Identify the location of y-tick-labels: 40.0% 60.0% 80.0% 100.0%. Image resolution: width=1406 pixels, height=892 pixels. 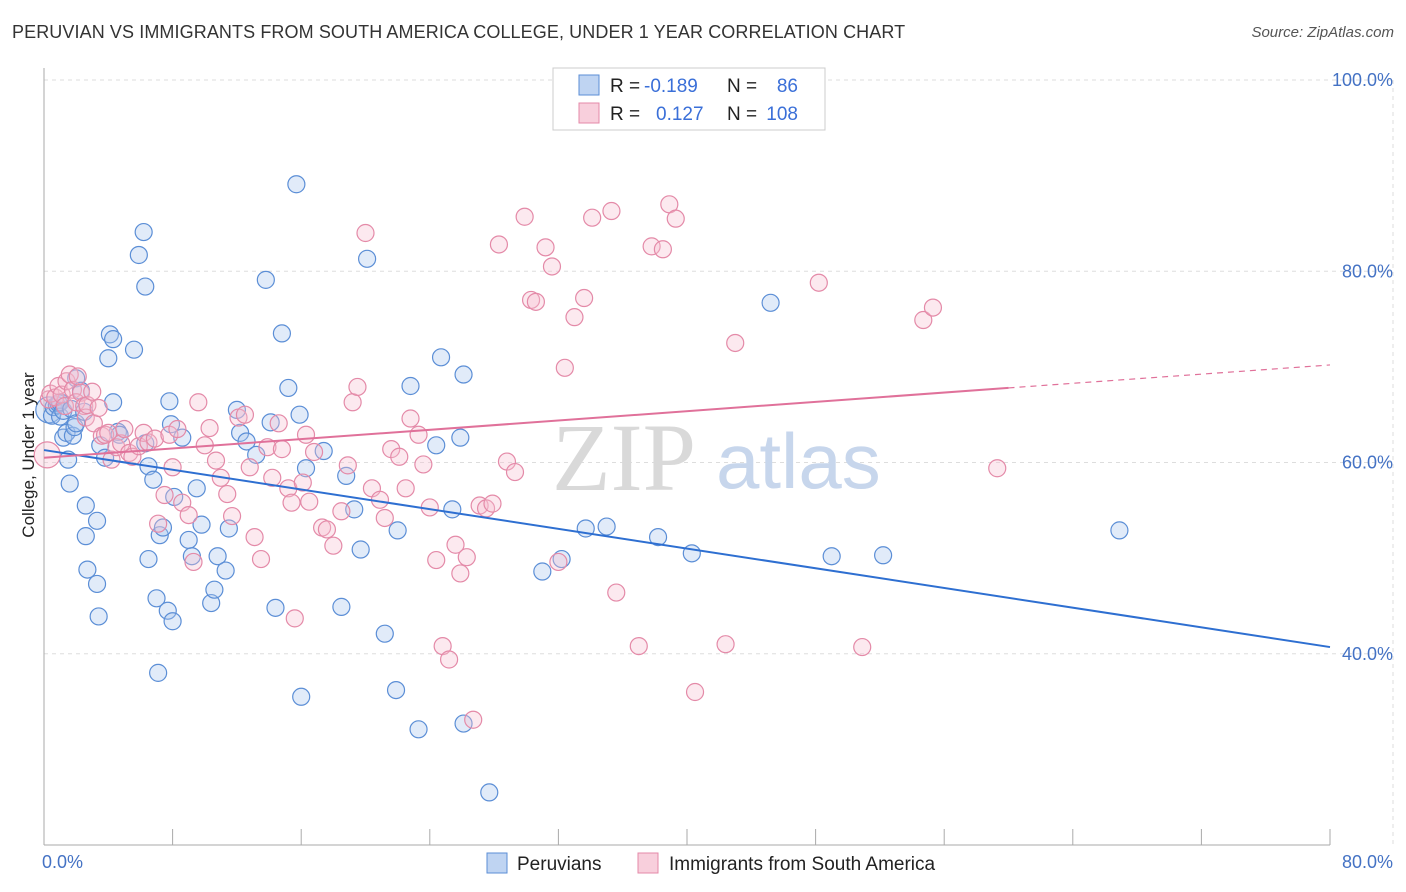
(1362, 367).